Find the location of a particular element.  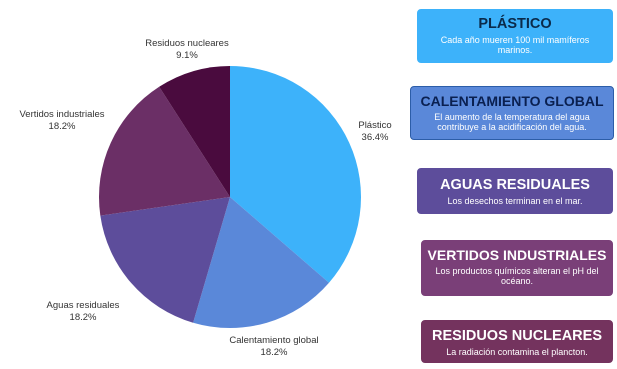

card-title: CALENTAMIENTO GLOBAL is located at coordinates (512, 101).